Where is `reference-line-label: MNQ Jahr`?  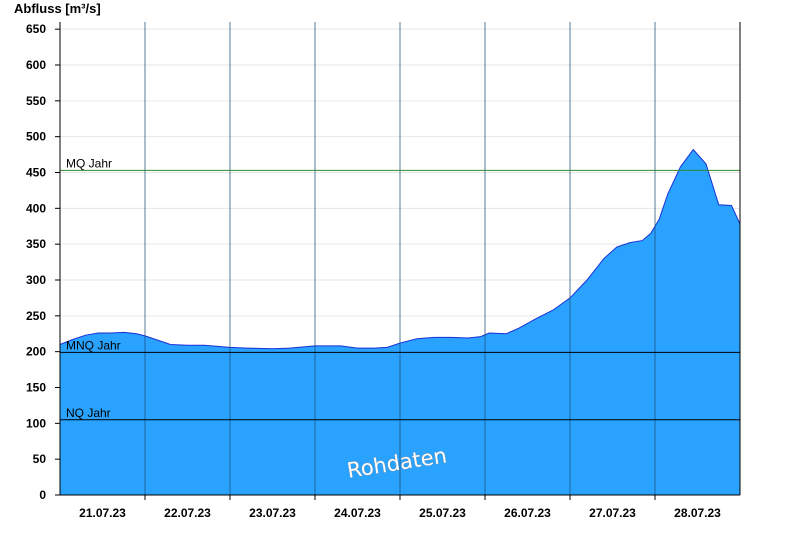
reference-line-label: MNQ Jahr is located at coordinates (93, 345).